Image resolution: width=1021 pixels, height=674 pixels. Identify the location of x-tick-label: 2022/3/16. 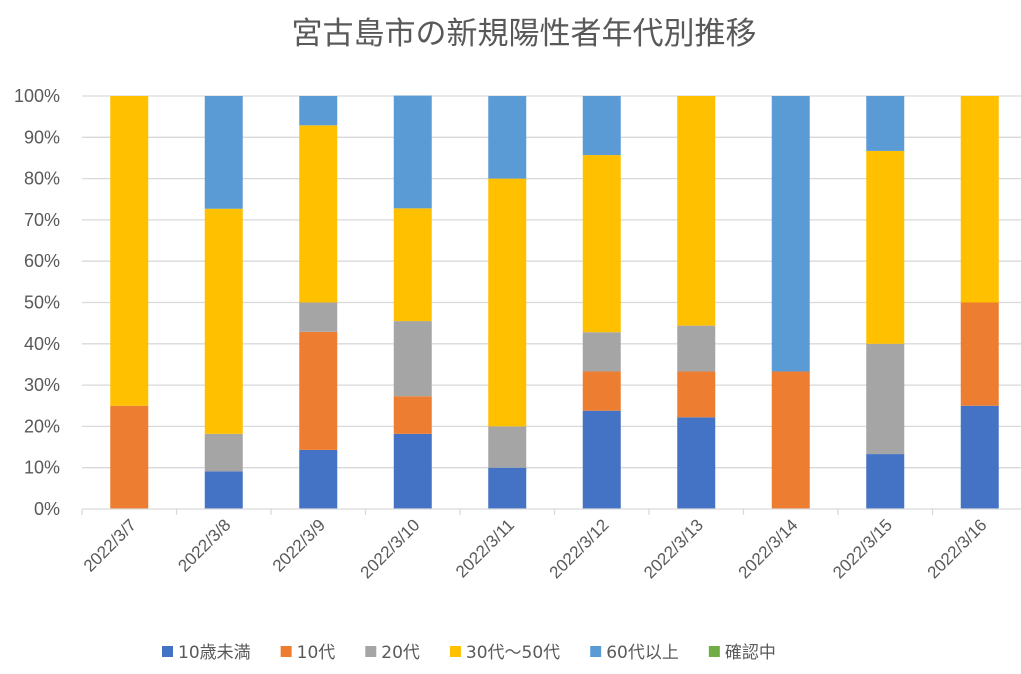
(957, 548).